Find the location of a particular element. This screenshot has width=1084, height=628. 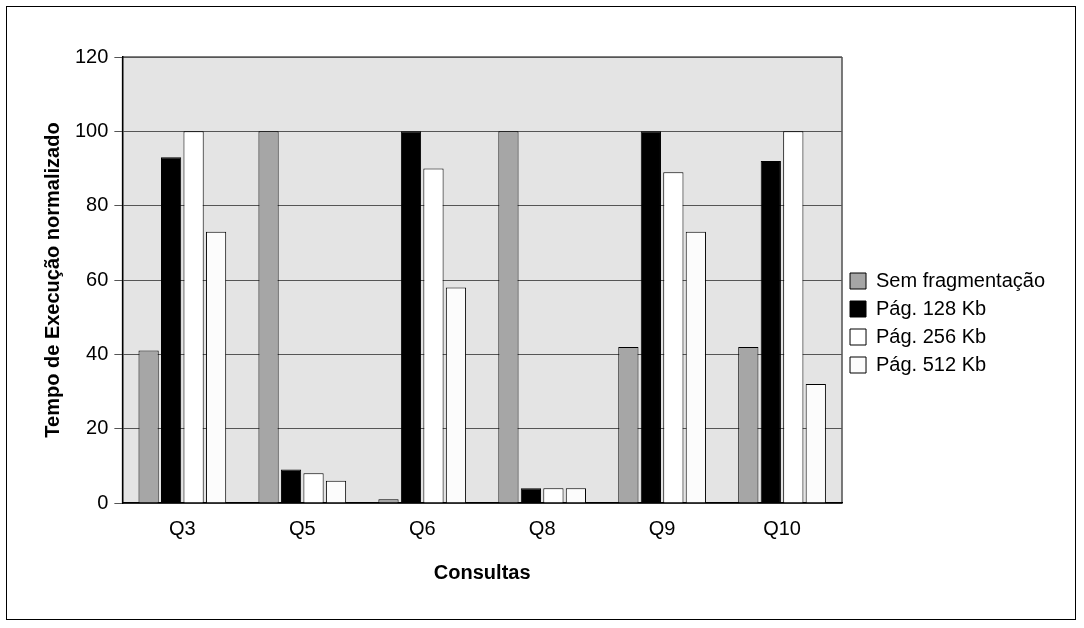

x-tick-label: Q9 is located at coordinates (662, 527).